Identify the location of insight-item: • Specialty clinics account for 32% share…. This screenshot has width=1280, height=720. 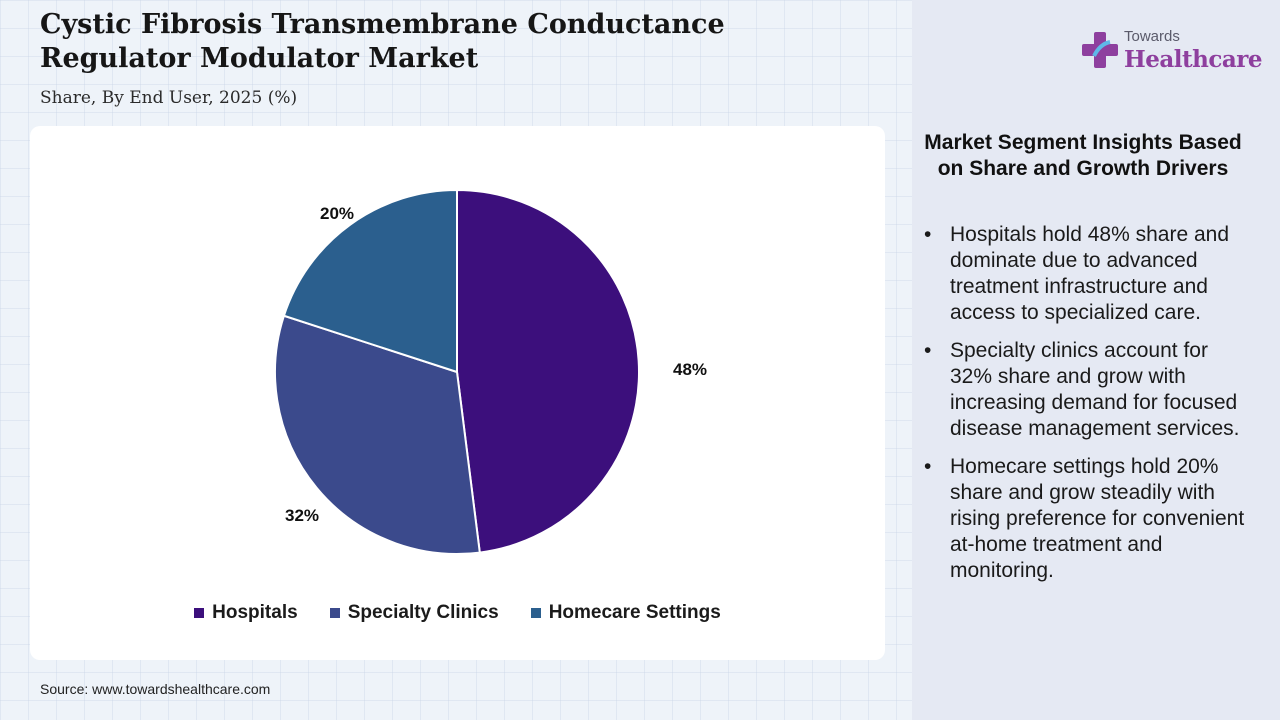
(1085, 390).